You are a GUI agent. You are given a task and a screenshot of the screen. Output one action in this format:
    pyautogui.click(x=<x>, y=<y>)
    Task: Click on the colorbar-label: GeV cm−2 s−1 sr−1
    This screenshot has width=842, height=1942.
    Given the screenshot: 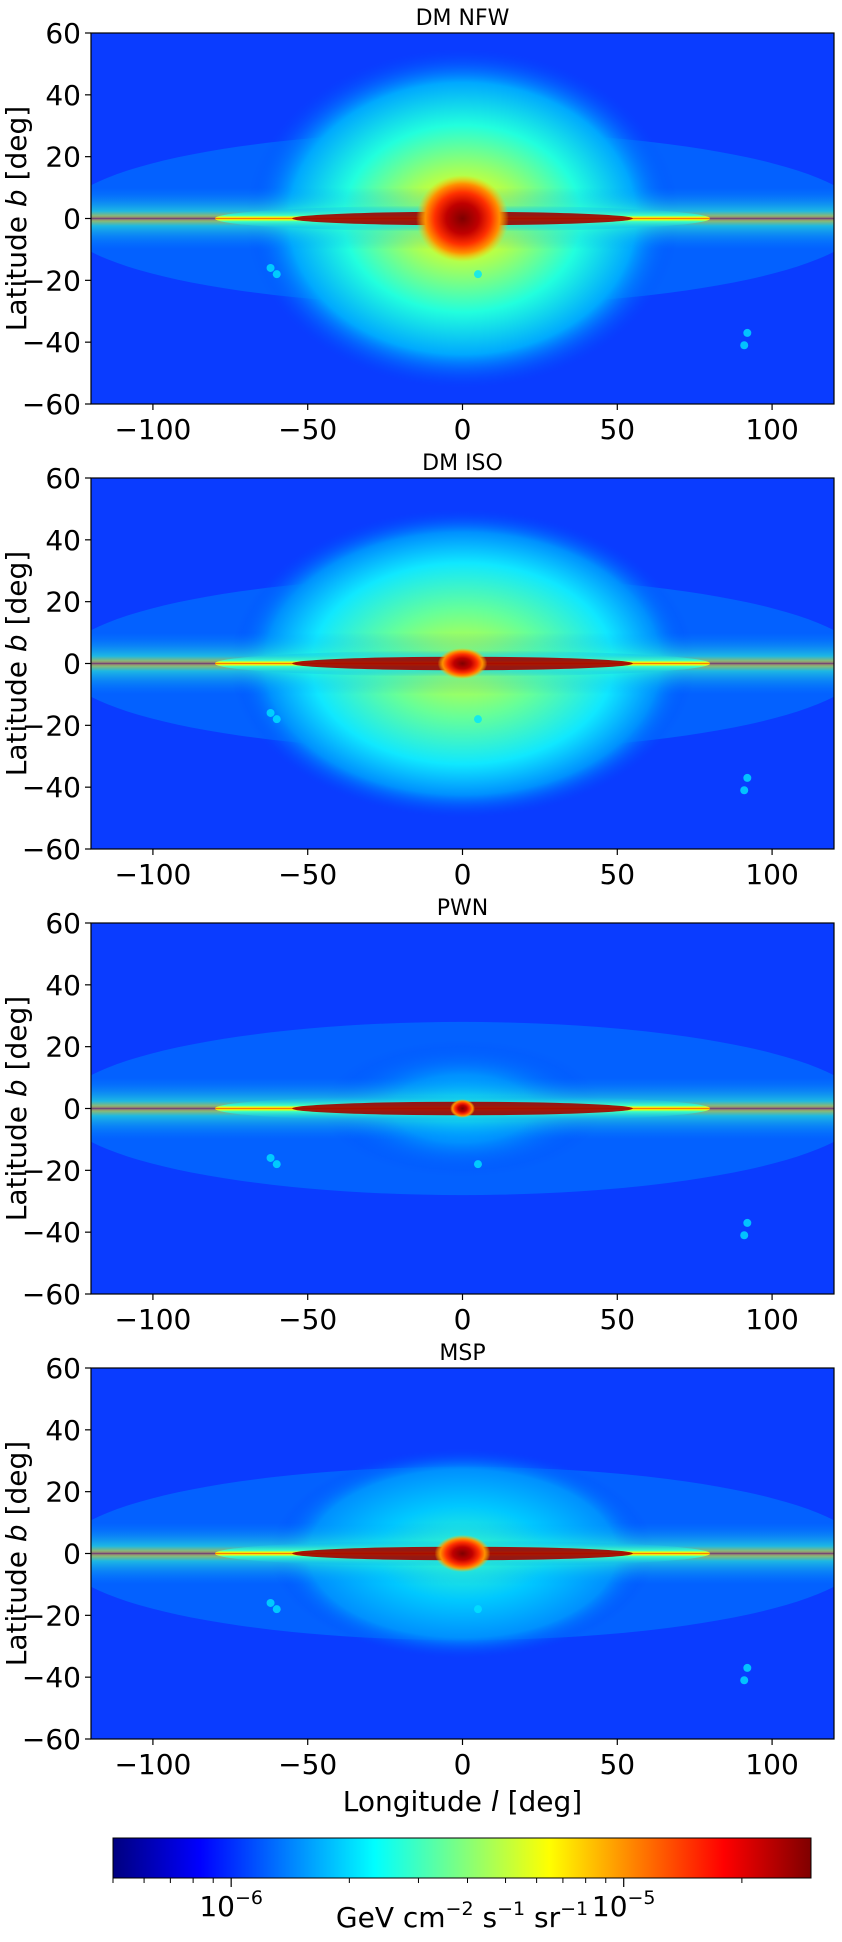 What is the action you would take?
    pyautogui.click(x=462, y=1916)
    